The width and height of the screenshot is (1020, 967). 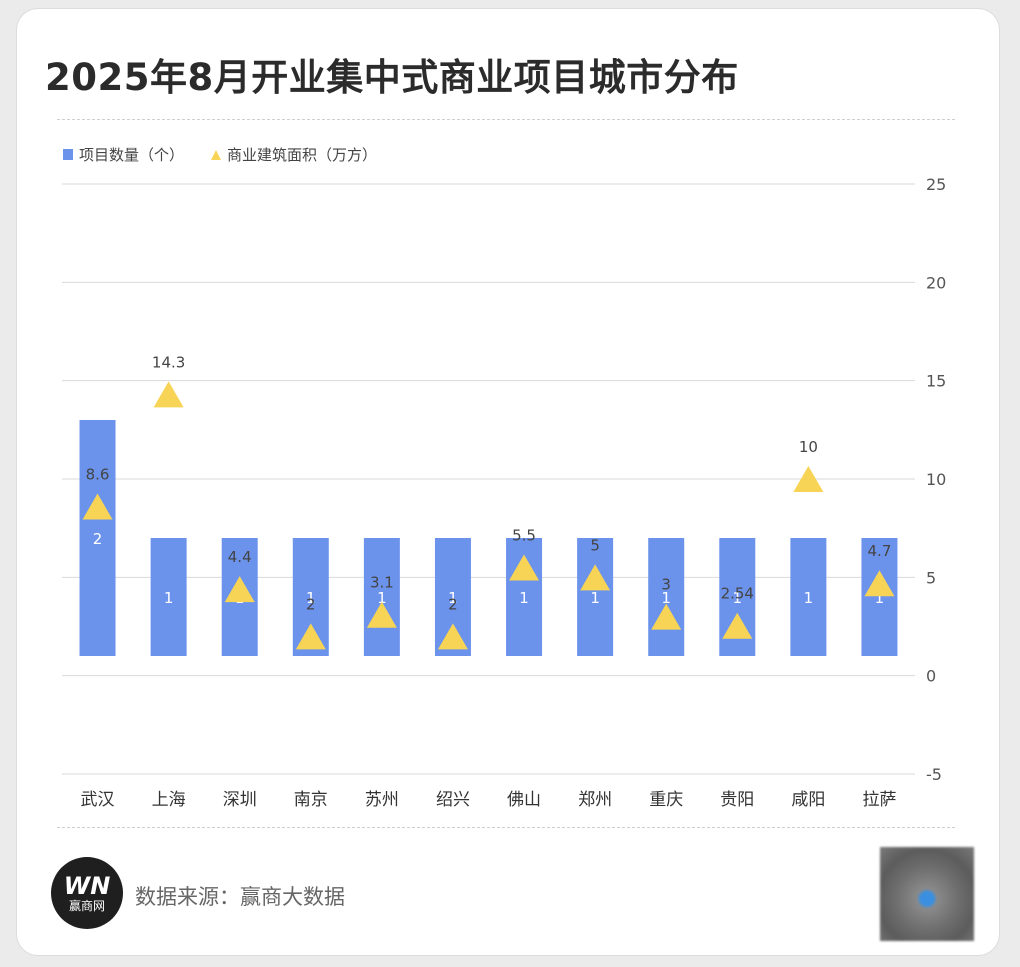 I want to click on point-value-label: 14.3, so click(x=168, y=362).